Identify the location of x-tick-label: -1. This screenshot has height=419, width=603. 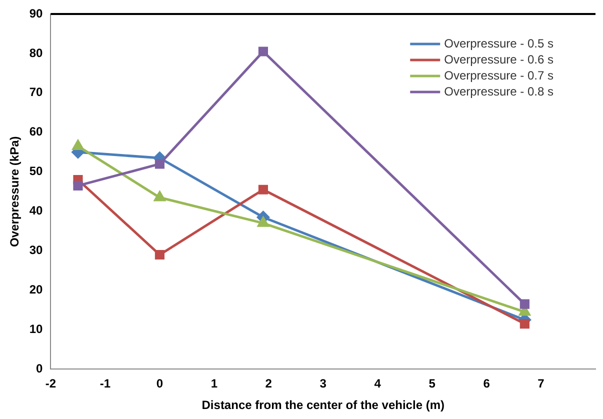
(105, 383).